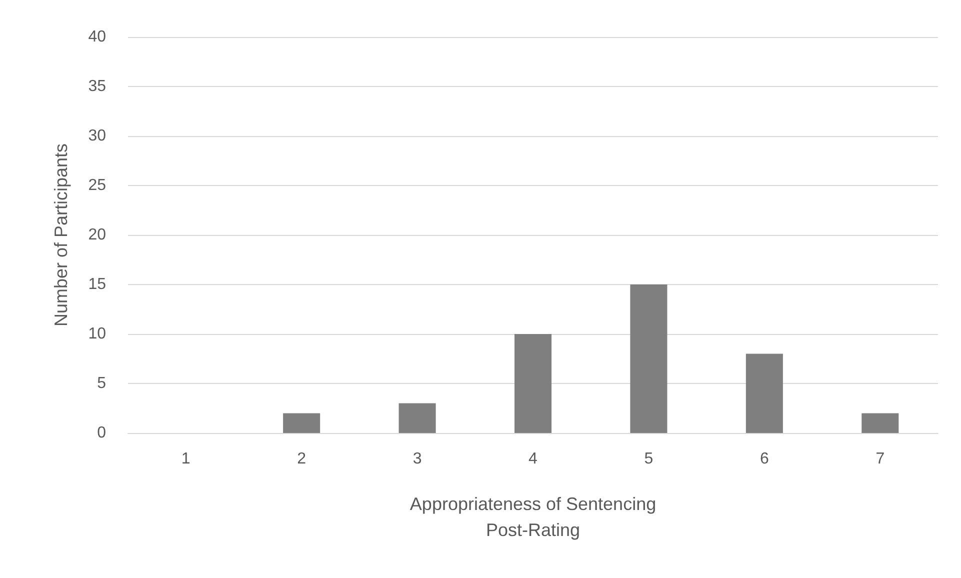 This screenshot has width=961, height=578. Describe the element at coordinates (97, 334) in the screenshot. I see `y-tick-label: 10` at that location.